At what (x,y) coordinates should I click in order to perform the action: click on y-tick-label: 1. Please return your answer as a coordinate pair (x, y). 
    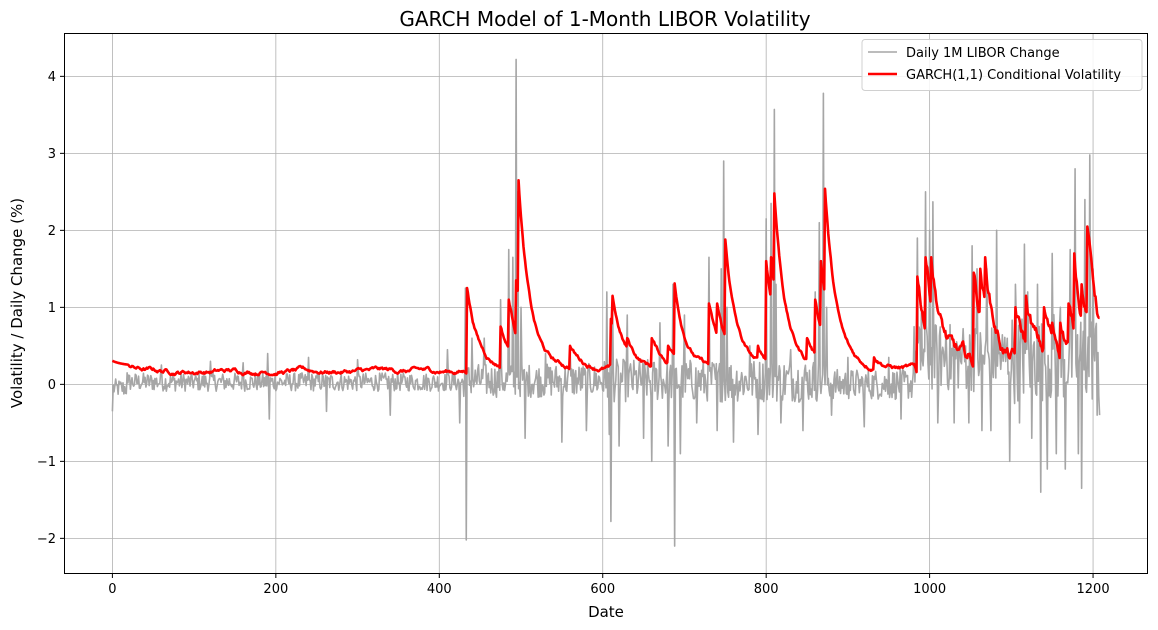
    Looking at the image, I should click on (52, 308).